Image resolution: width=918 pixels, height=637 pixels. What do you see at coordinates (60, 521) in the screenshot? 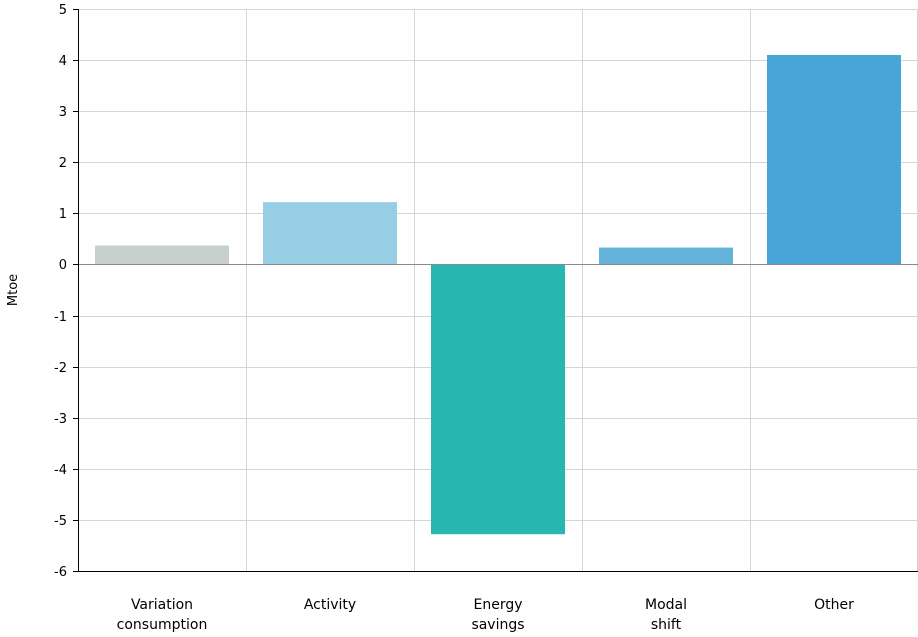
I see `y-tick-label: -5` at bounding box center [60, 521].